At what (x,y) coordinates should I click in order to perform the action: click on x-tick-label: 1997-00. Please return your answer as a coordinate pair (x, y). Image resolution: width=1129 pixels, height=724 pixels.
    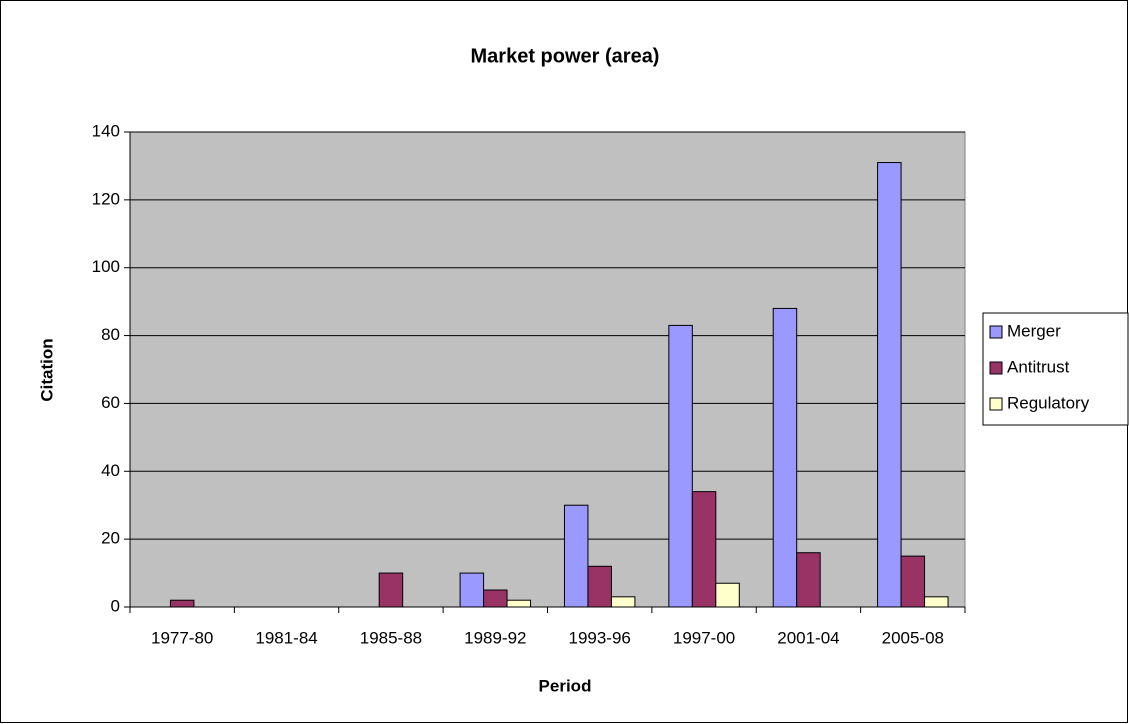
    Looking at the image, I should click on (704, 637).